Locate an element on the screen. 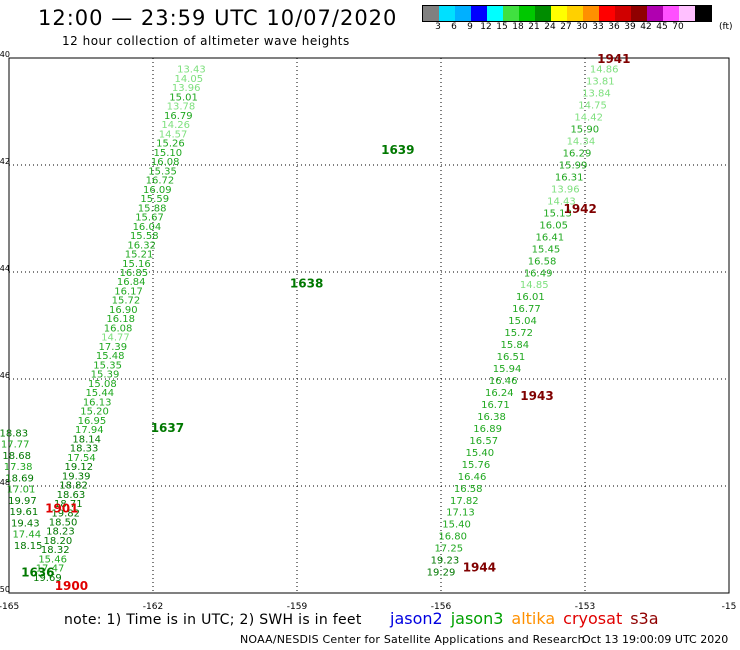  track-a-swh-value: 17.94 is located at coordinates (89, 430).